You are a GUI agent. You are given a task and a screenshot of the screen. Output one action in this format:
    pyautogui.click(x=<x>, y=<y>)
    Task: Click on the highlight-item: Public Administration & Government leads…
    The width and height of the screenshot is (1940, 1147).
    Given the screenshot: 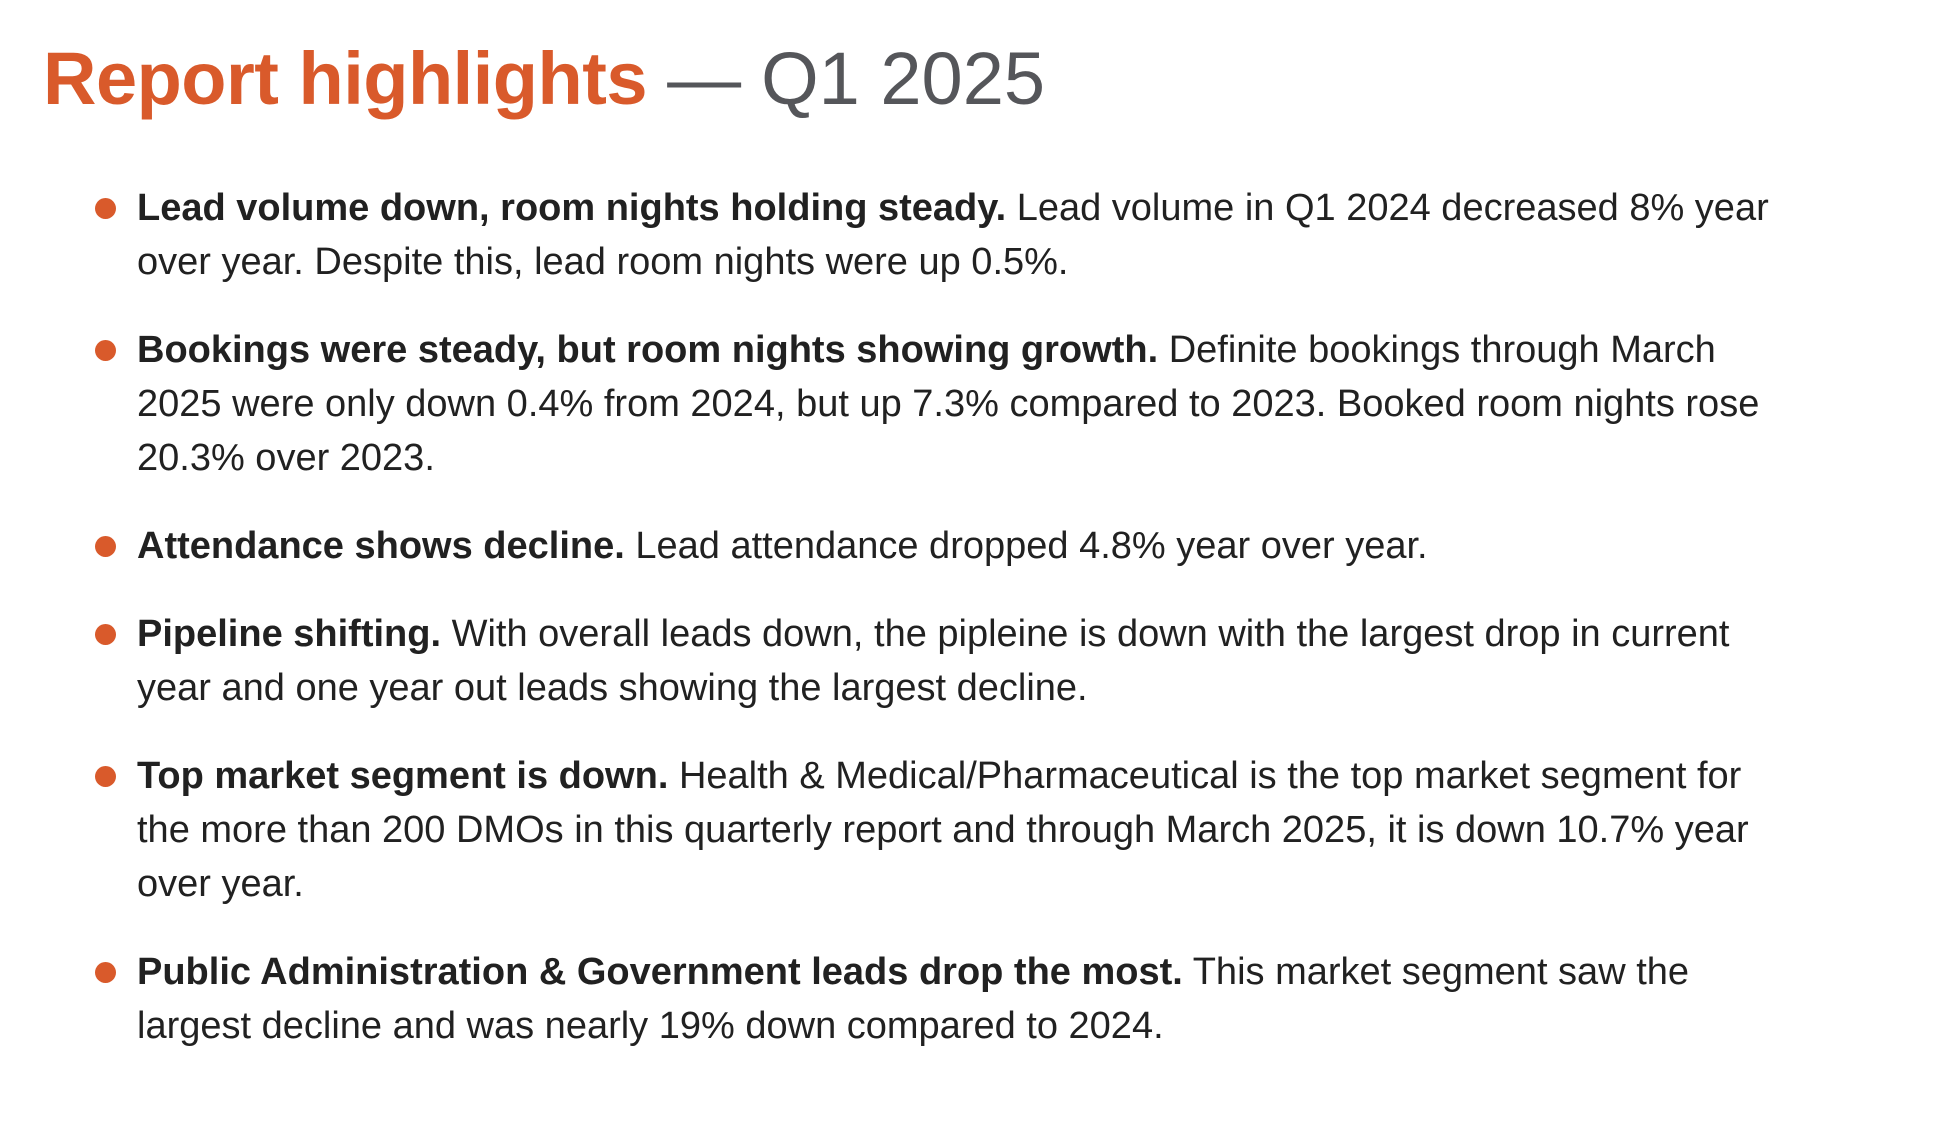 What is the action you would take?
    pyautogui.click(x=997, y=999)
    